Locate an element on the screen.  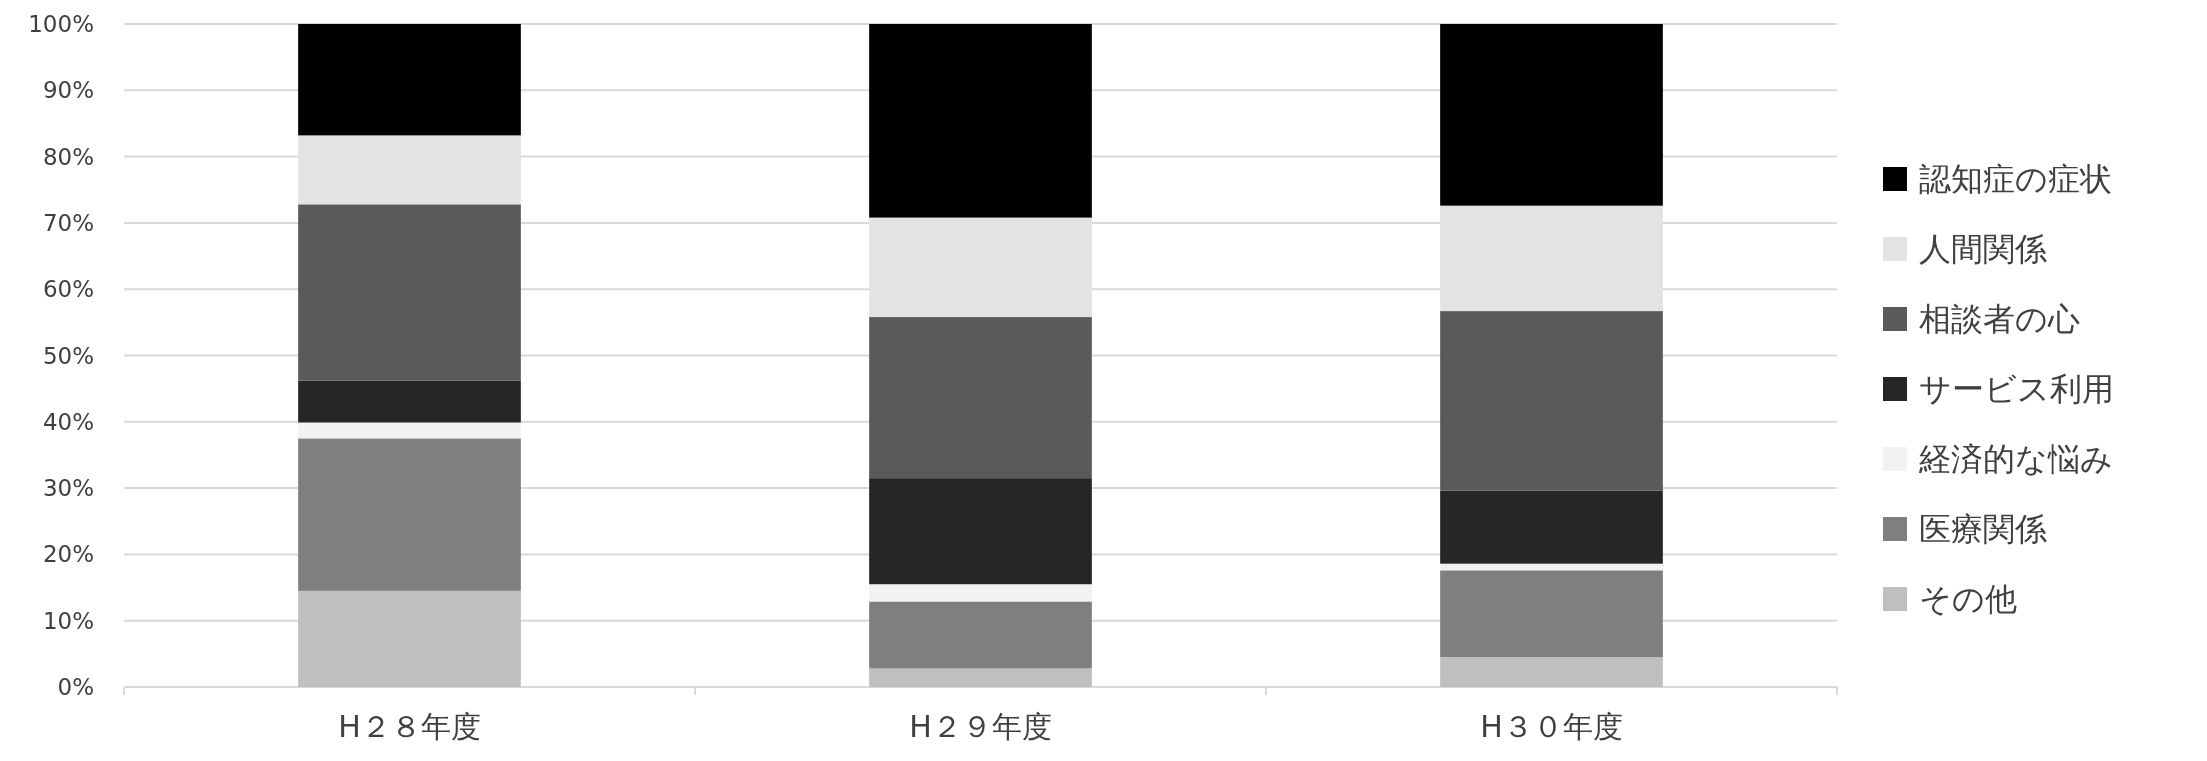
legend-label: その他 is located at coordinates (1968, 599).